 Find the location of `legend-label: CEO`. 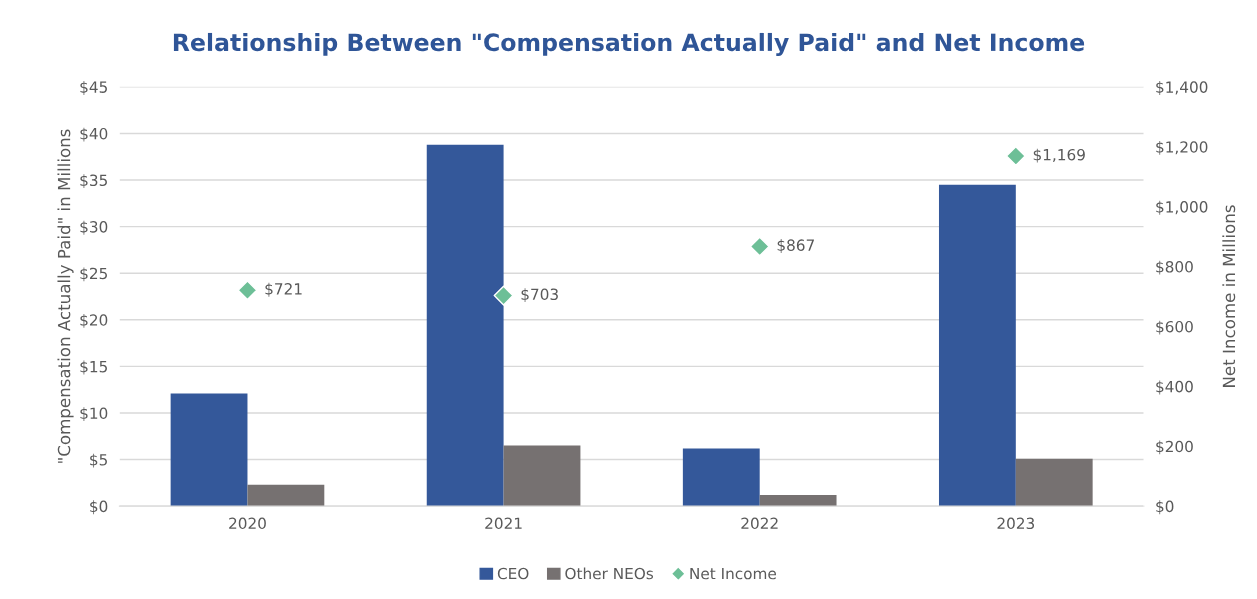

legend-label: CEO is located at coordinates (513, 573).